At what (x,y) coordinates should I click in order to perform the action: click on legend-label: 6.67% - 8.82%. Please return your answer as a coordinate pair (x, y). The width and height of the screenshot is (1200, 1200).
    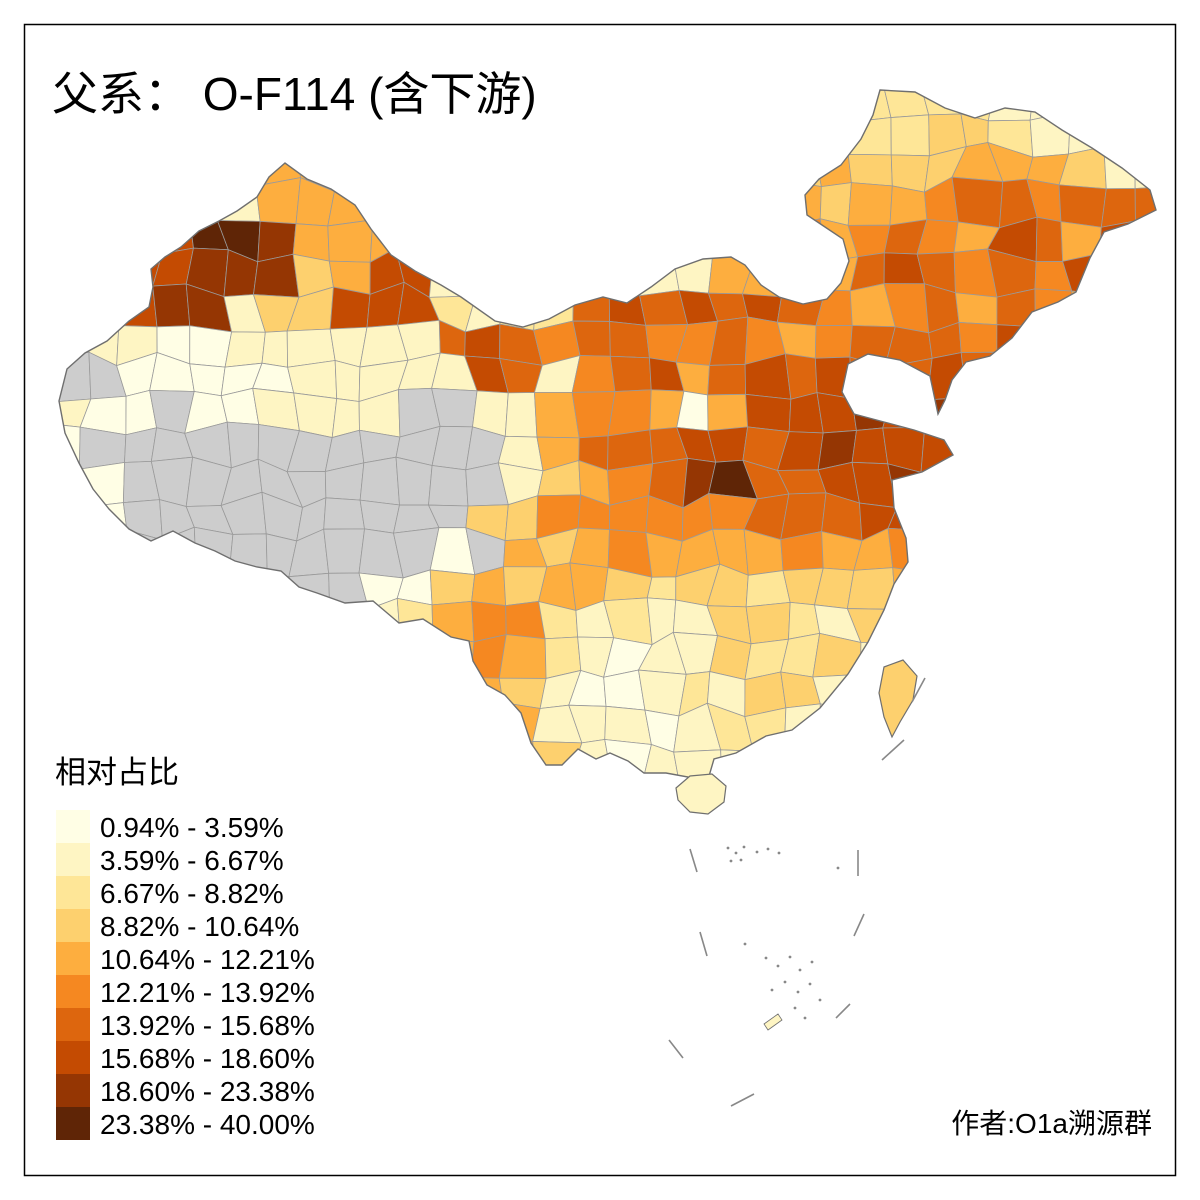
    Looking at the image, I should click on (192, 893).